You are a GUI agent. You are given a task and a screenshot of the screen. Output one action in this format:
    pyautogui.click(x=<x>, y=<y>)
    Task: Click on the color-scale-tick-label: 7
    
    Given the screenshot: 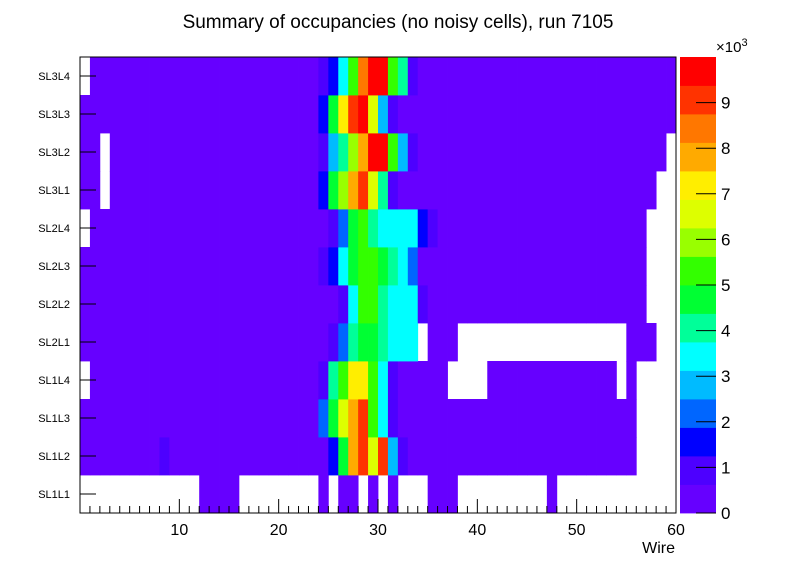 What is the action you would take?
    pyautogui.click(x=725, y=194)
    